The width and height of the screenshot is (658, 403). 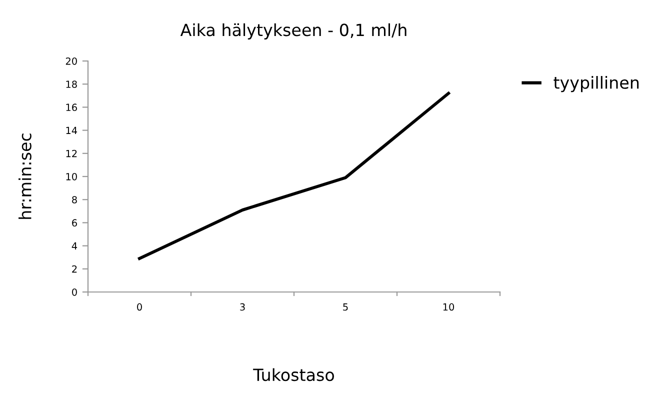 What do you see at coordinates (72, 130) in the screenshot?
I see `y-tick-label: 14` at bounding box center [72, 130].